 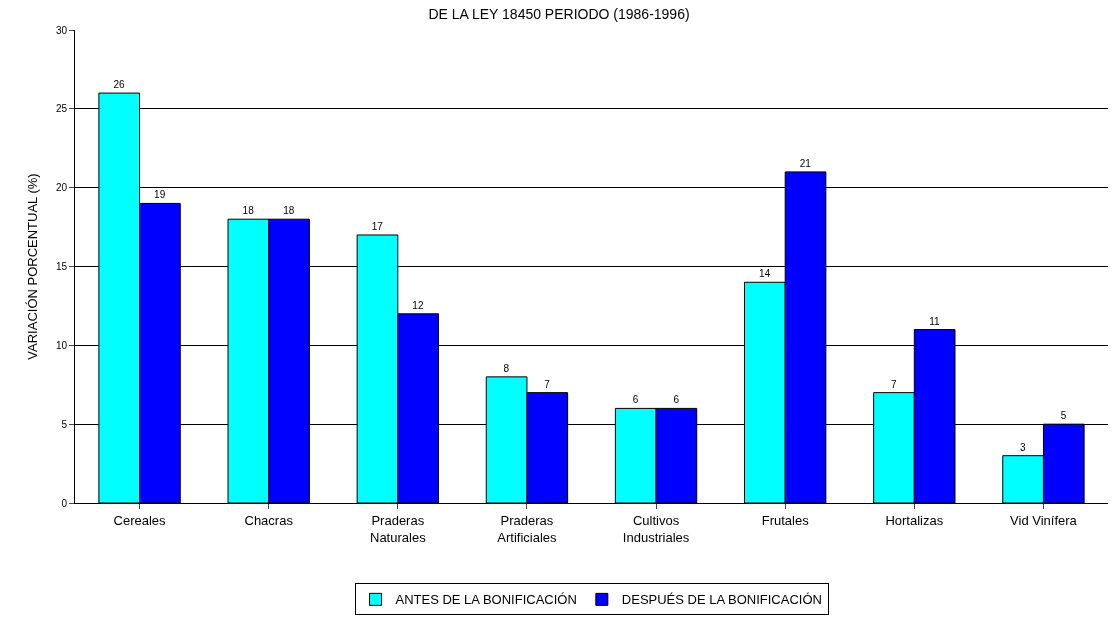 What do you see at coordinates (486, 600) in the screenshot?
I see `legend-label: ANTES DE LA BONIFICACIÓN` at bounding box center [486, 600].